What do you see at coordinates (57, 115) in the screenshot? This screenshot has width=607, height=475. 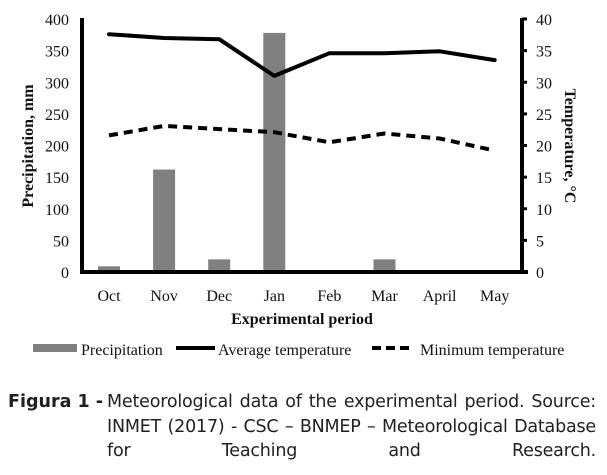 I see `left-tick-label: 250` at bounding box center [57, 115].